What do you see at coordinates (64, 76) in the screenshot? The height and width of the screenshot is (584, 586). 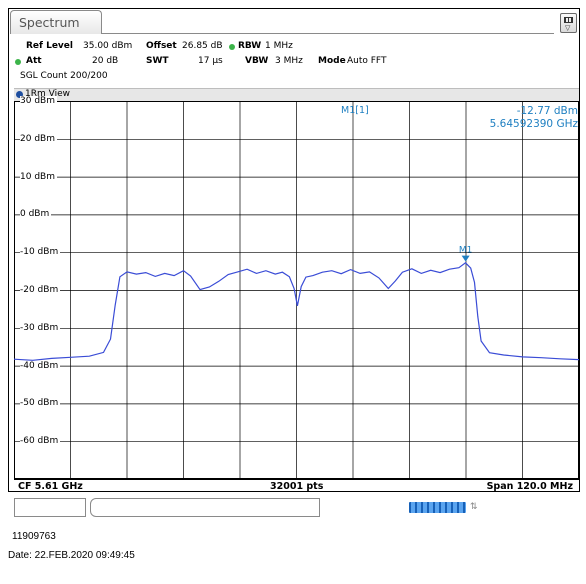 I see `sgl-count: SGL Count 200/200` at bounding box center [64, 76].